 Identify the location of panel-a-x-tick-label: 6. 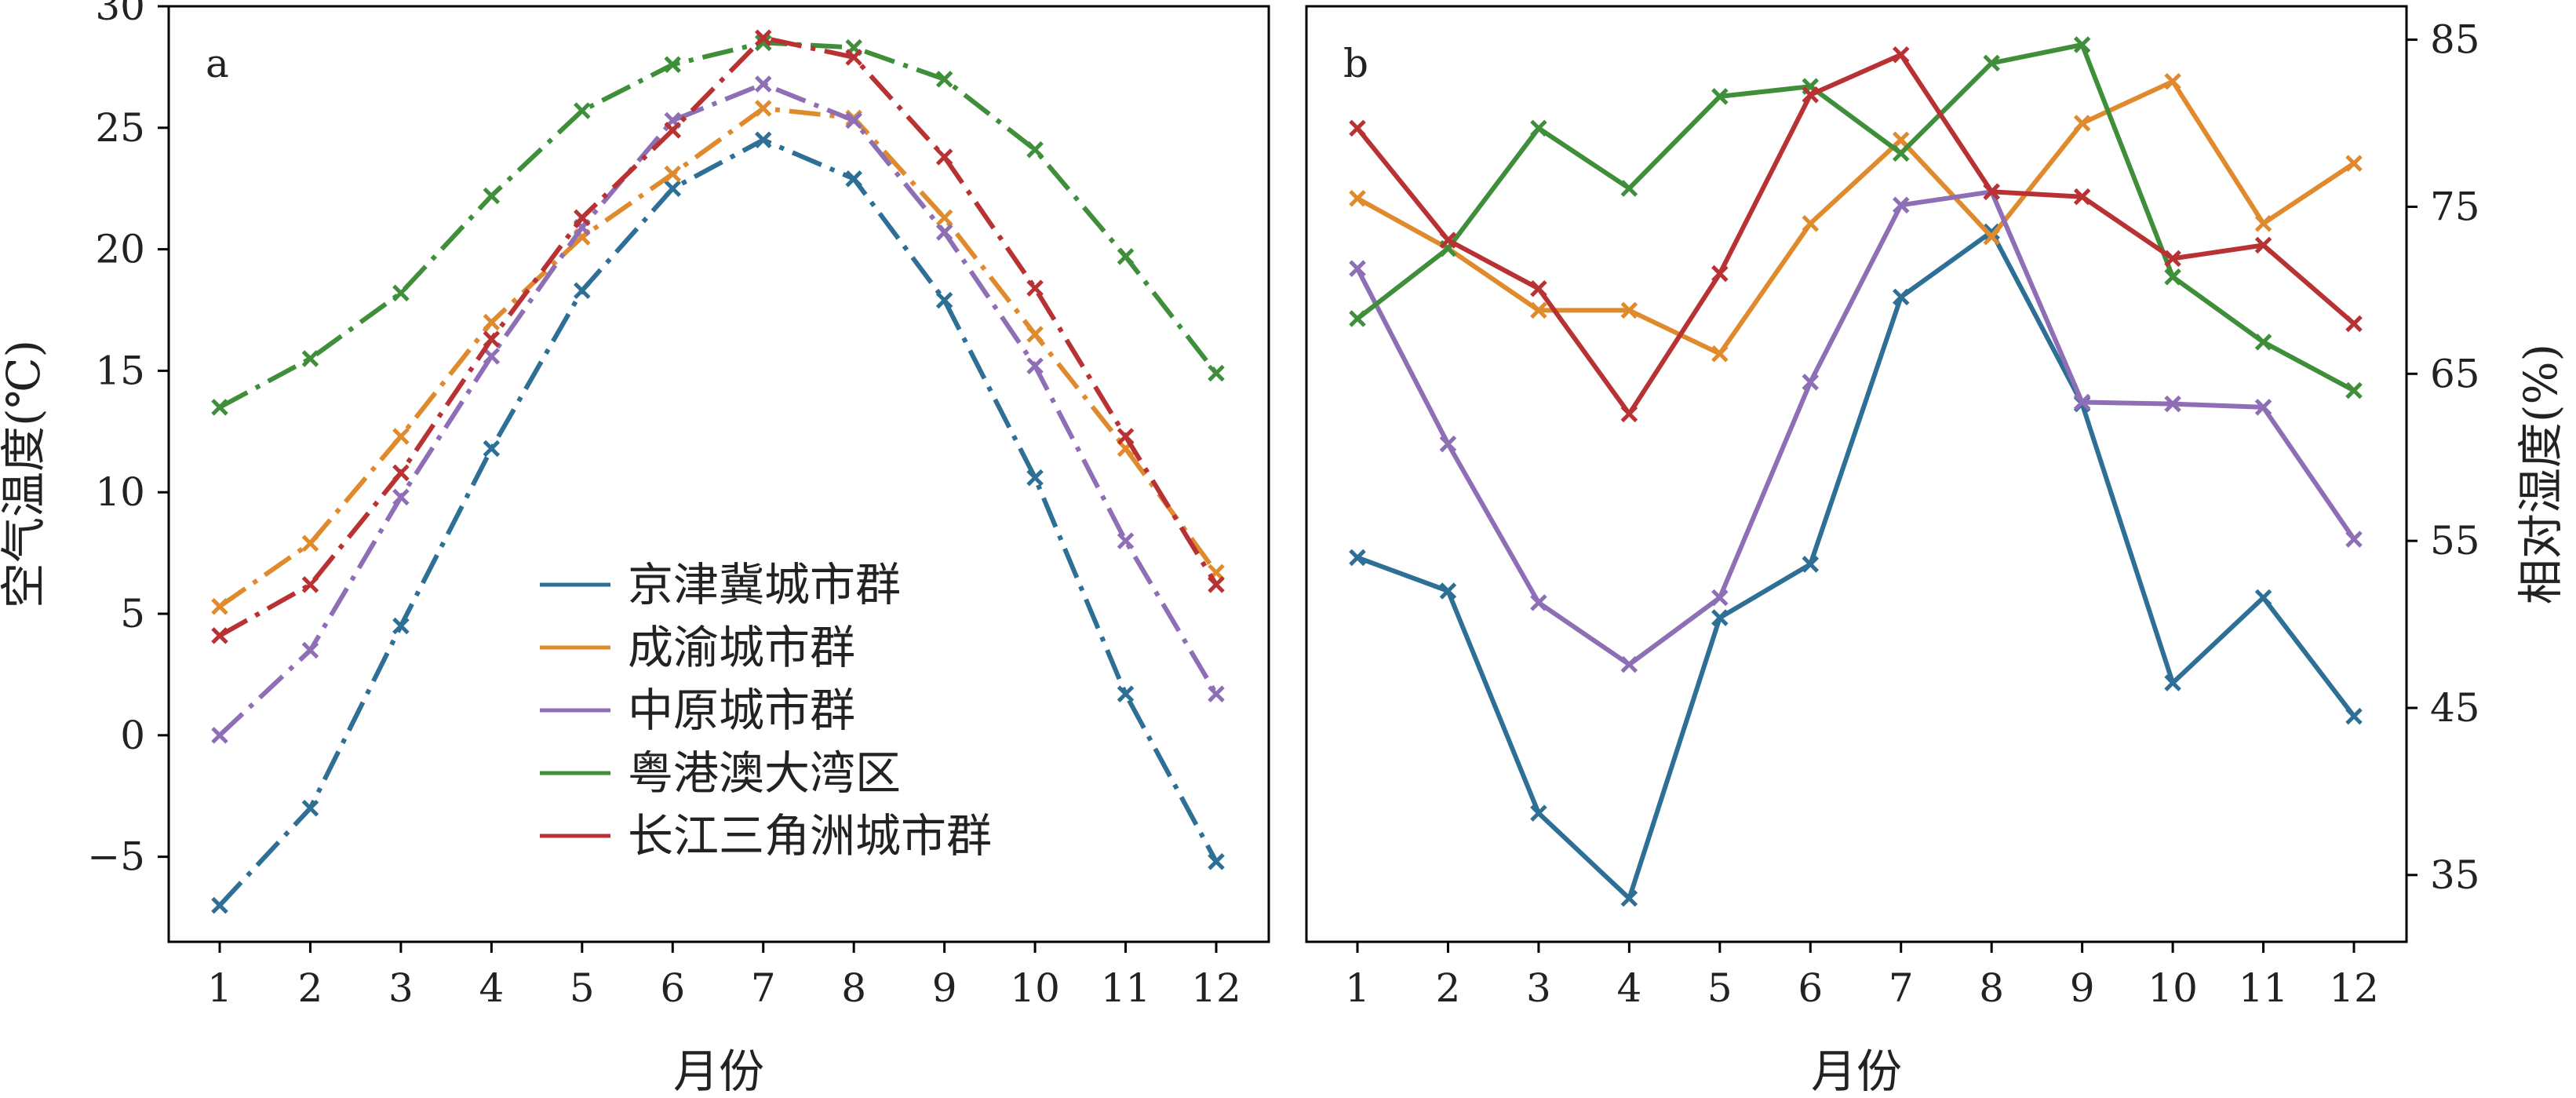
(672, 988).